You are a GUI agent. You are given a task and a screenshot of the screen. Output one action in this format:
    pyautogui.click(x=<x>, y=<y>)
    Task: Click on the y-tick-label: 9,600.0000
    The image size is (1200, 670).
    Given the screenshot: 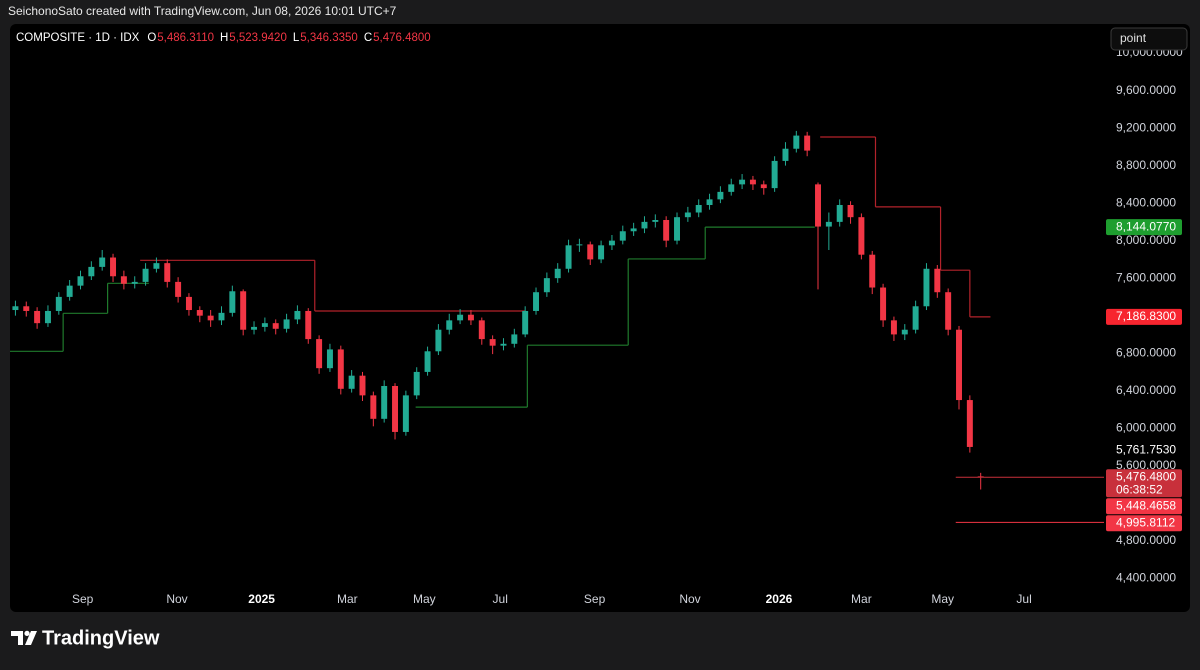 What is the action you would take?
    pyautogui.click(x=1146, y=90)
    